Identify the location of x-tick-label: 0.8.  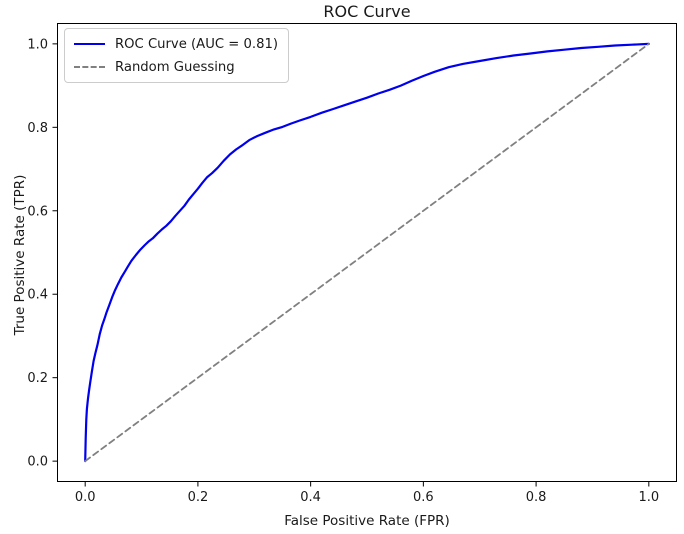
(536, 497).